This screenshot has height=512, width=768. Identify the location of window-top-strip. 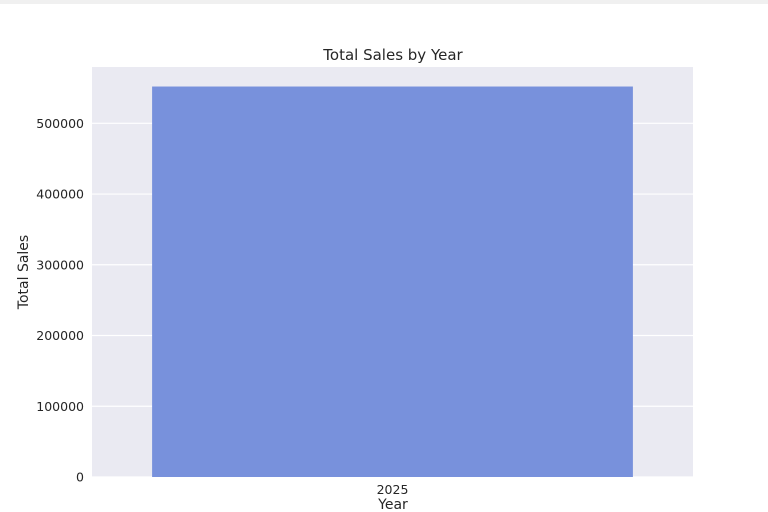
(384, 2).